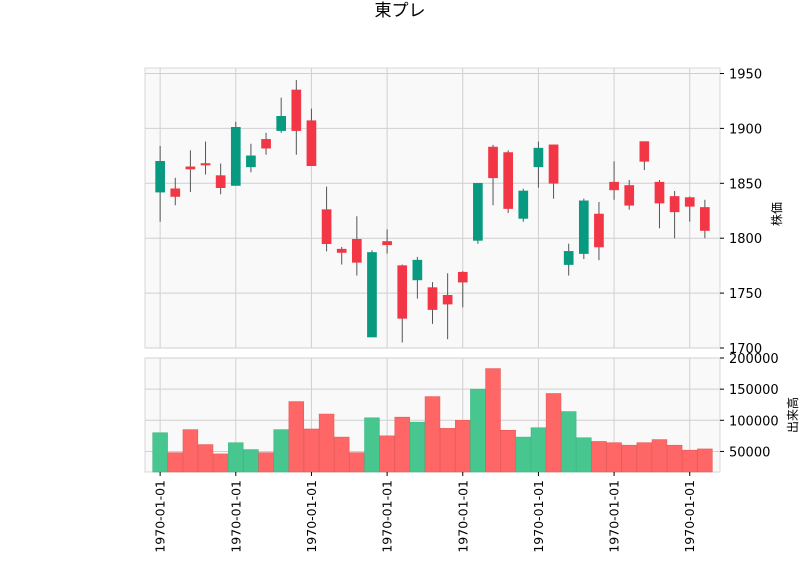 The image size is (800, 575). Describe the element at coordinates (749, 452) in the screenshot. I see `volume-tick-label: 50000` at that location.